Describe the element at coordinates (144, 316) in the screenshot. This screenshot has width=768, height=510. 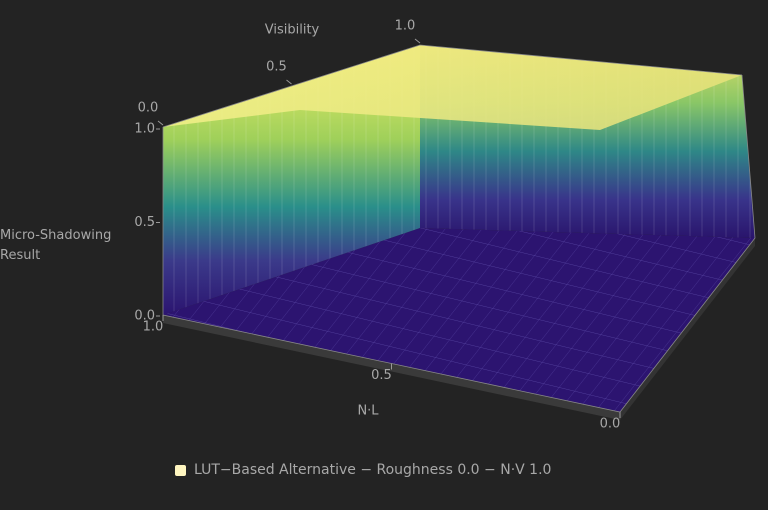
I see `z-tick-label: 0.0` at that location.